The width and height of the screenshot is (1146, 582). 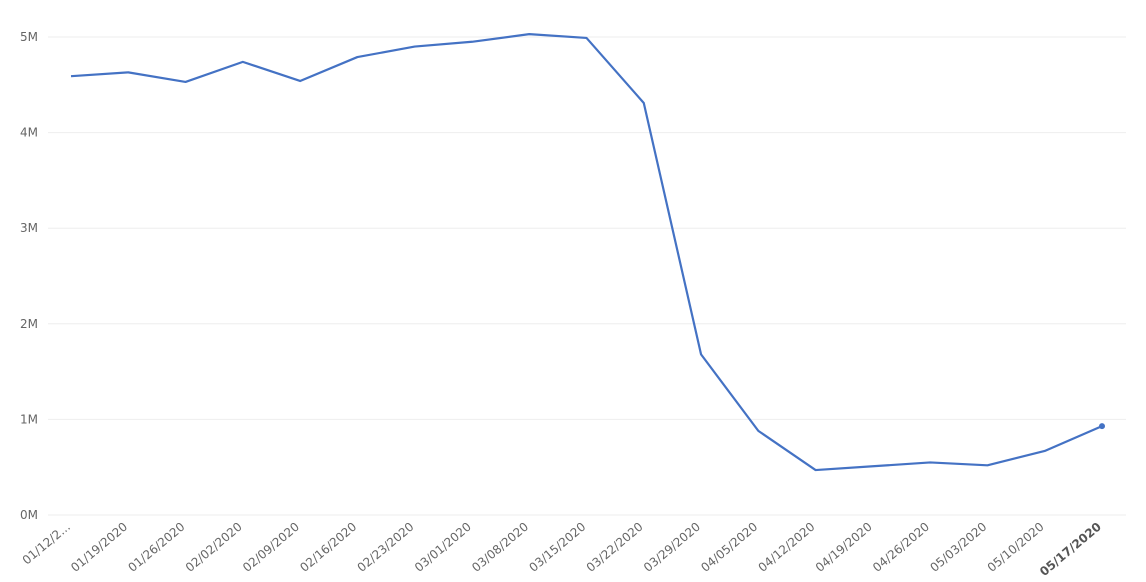 What do you see at coordinates (271, 547) in the screenshot?
I see `x-tick-label: 02/09/2020` at bounding box center [271, 547].